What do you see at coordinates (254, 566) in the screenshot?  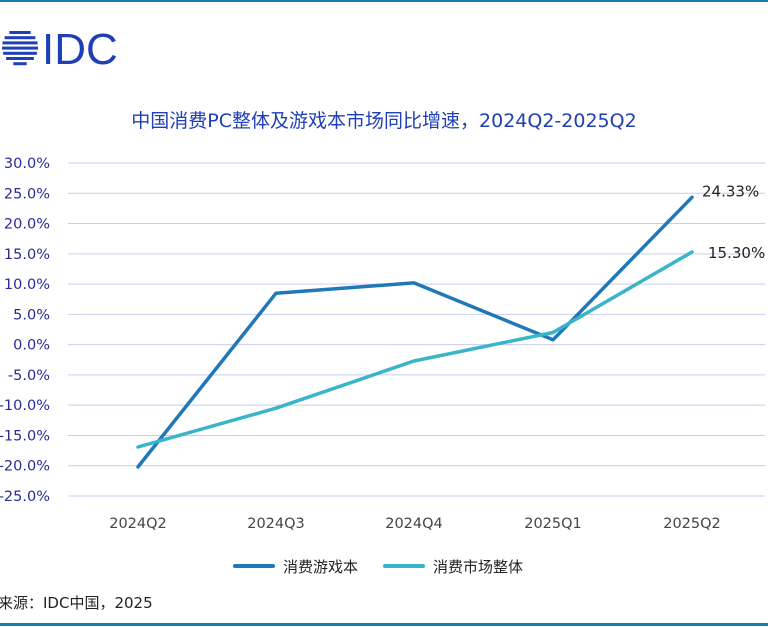 I see `legend-swatch-game` at bounding box center [254, 566].